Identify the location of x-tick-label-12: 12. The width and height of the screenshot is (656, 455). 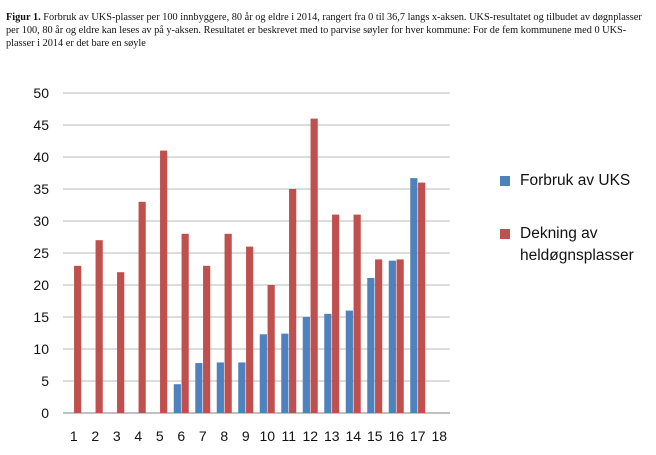
(310, 436).